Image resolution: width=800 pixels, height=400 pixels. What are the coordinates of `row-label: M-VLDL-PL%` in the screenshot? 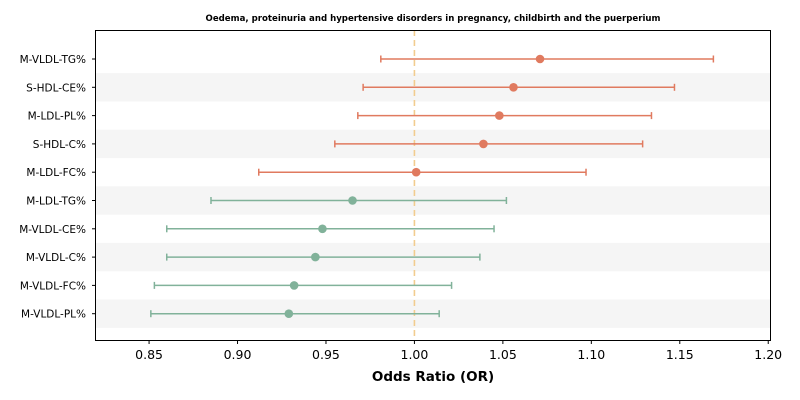 It's located at (53, 315).